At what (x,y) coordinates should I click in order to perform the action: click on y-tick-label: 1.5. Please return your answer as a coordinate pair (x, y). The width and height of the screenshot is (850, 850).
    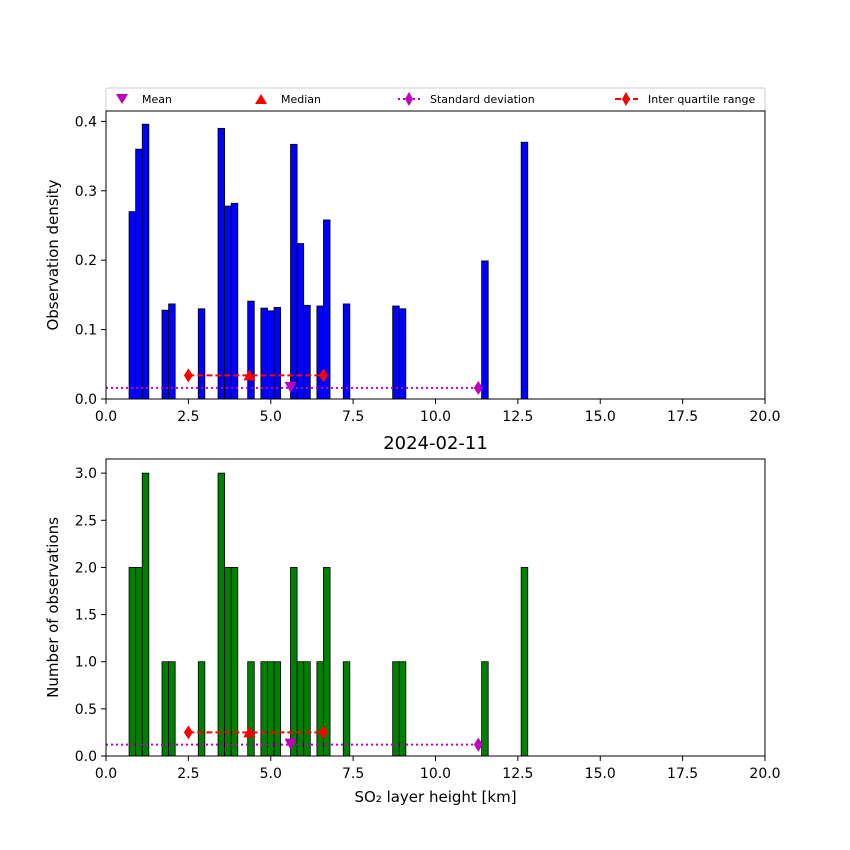
    Looking at the image, I should click on (86, 616).